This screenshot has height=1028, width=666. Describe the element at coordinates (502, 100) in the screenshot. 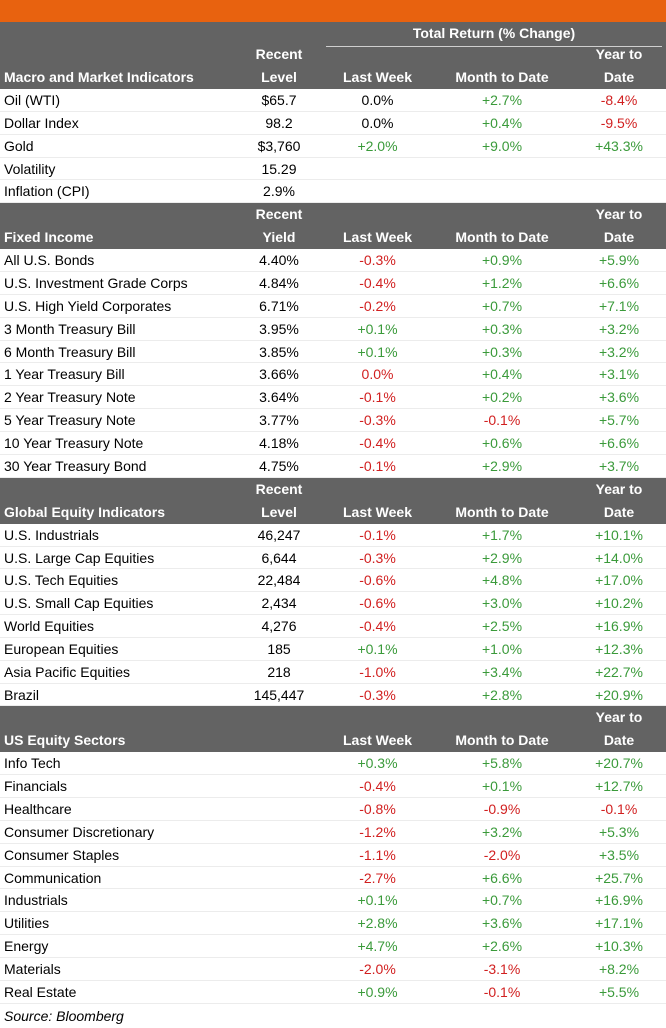

I see `row-month-to-date: +2.7%` at that location.